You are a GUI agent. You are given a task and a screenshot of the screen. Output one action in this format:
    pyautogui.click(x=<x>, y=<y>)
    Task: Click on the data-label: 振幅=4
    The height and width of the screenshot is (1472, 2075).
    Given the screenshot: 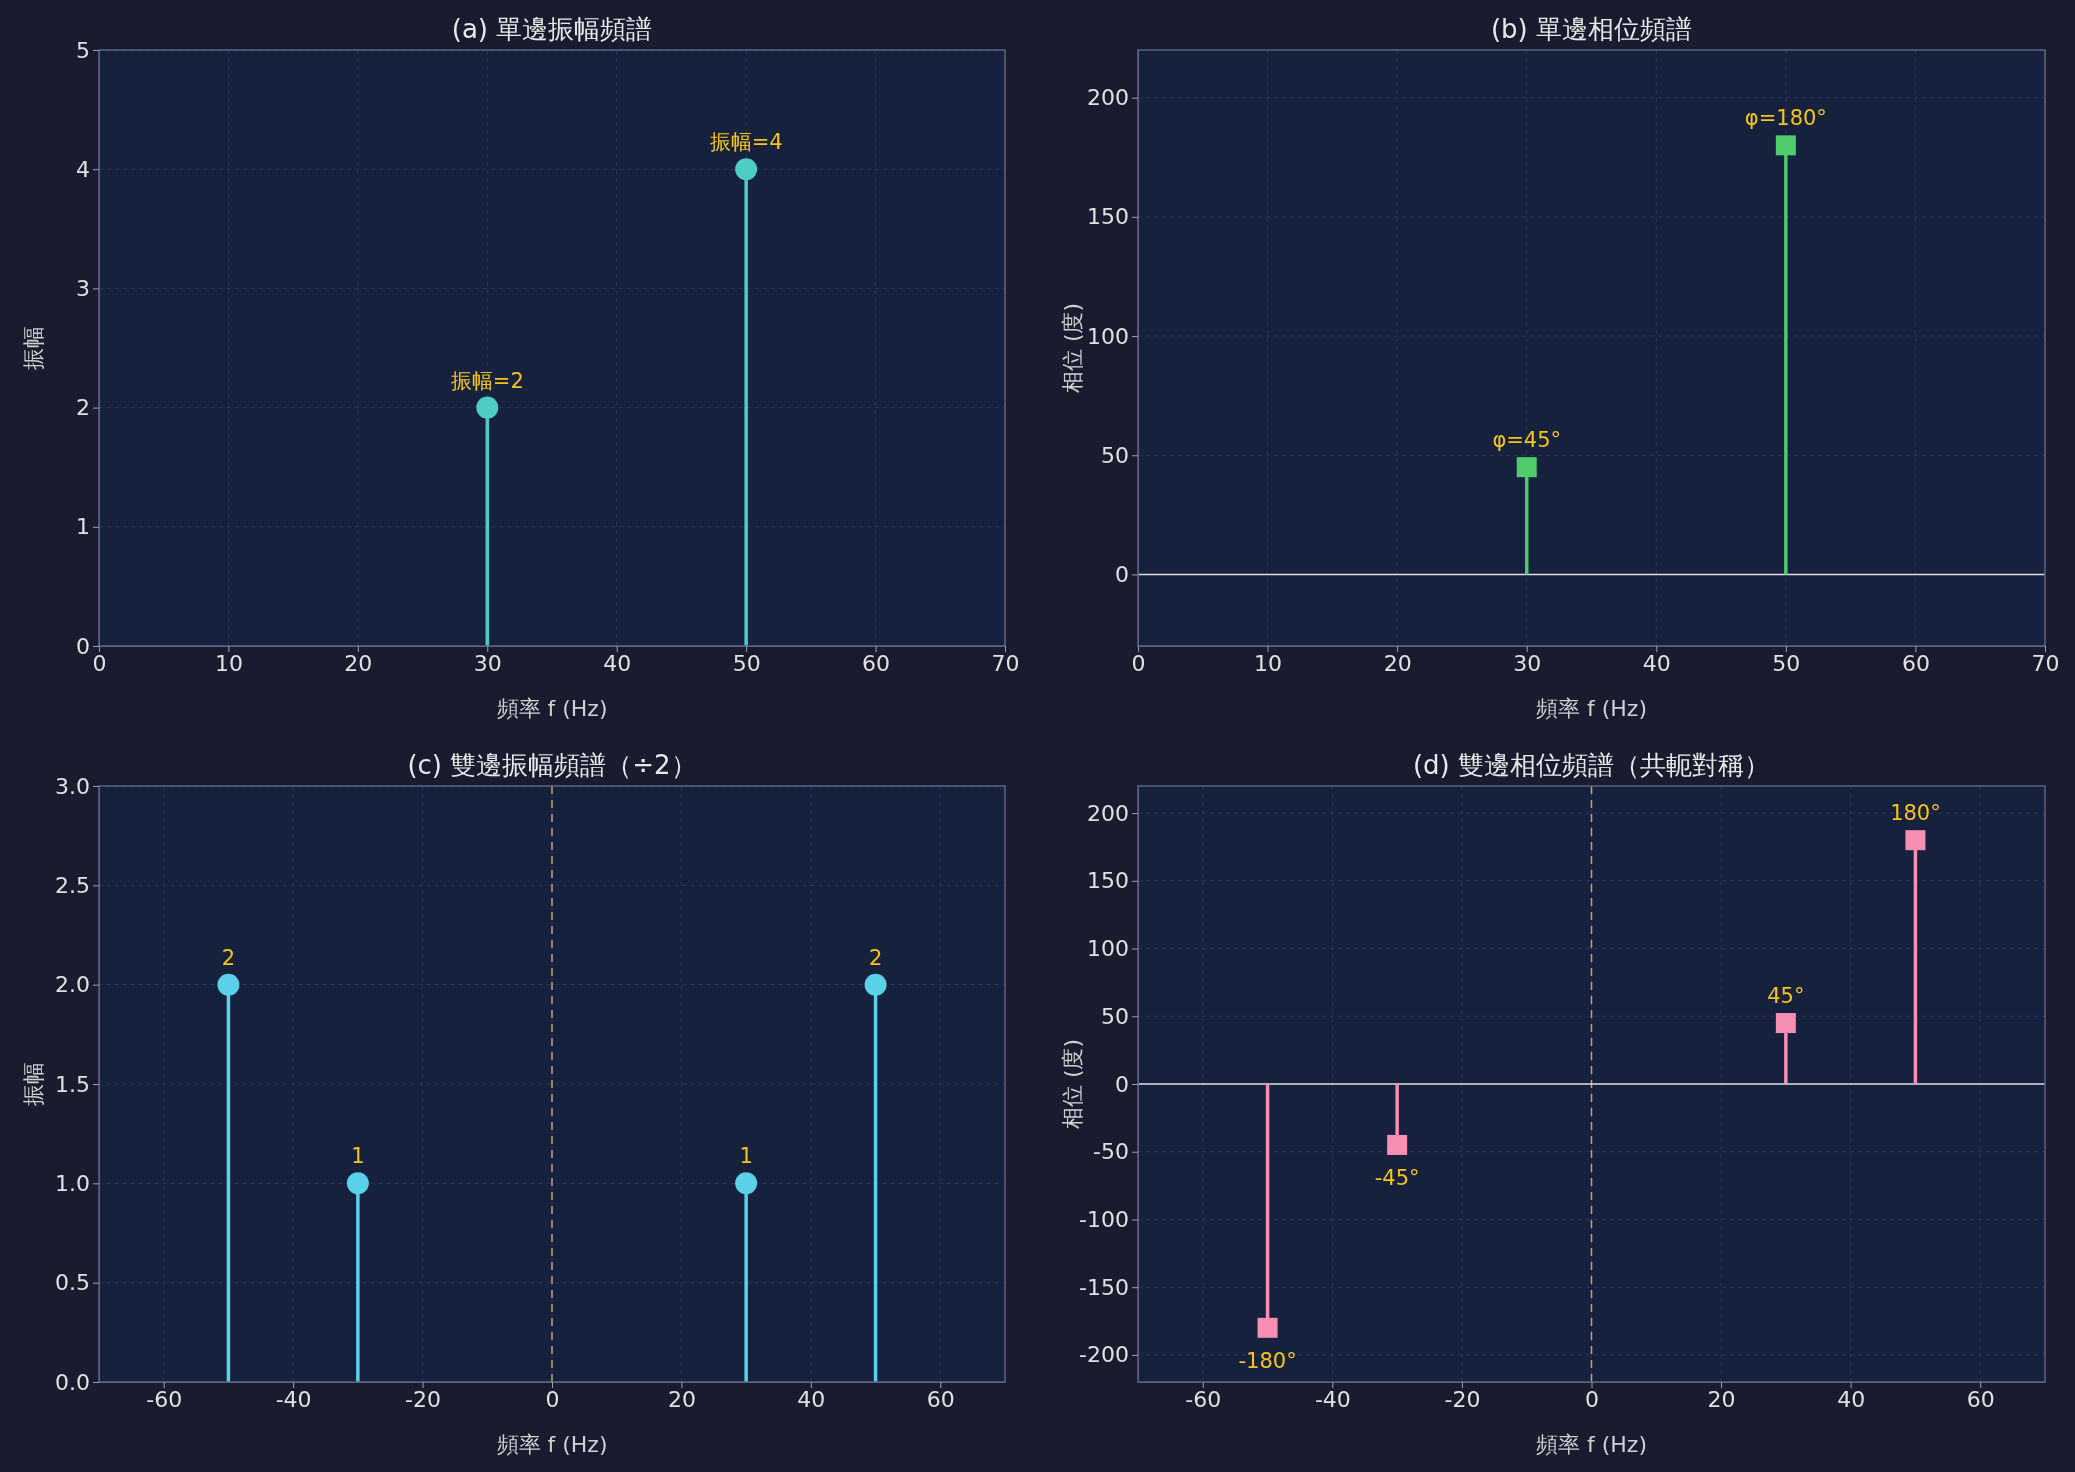 What is the action you would take?
    pyautogui.click(x=746, y=142)
    